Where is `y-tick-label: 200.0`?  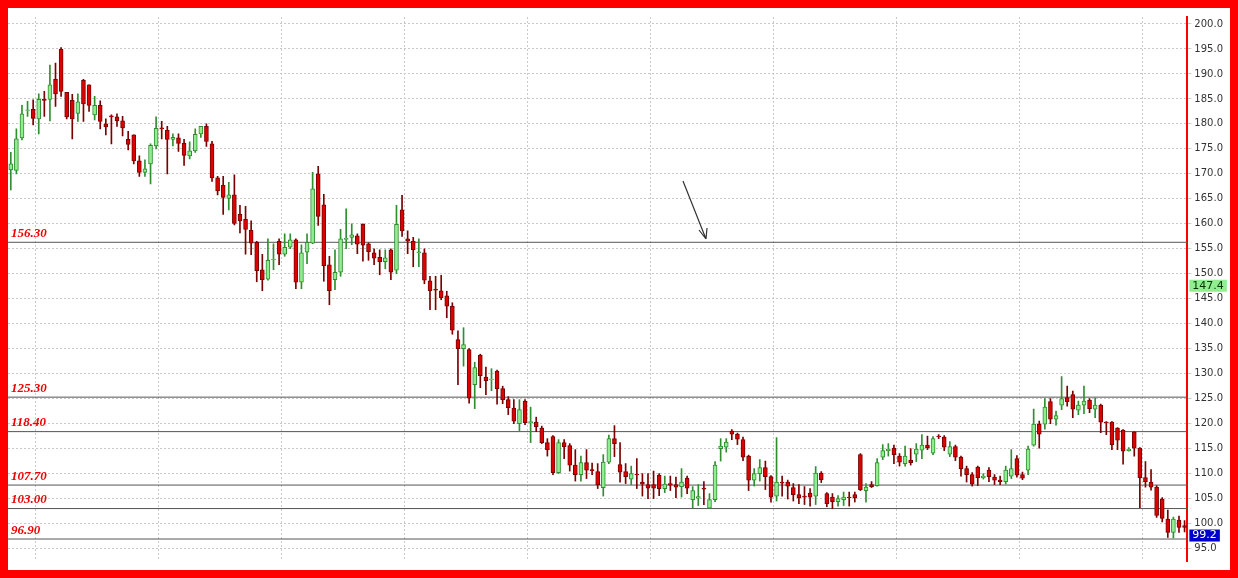
y-tick-label: 200.0 is located at coordinates (1209, 23).